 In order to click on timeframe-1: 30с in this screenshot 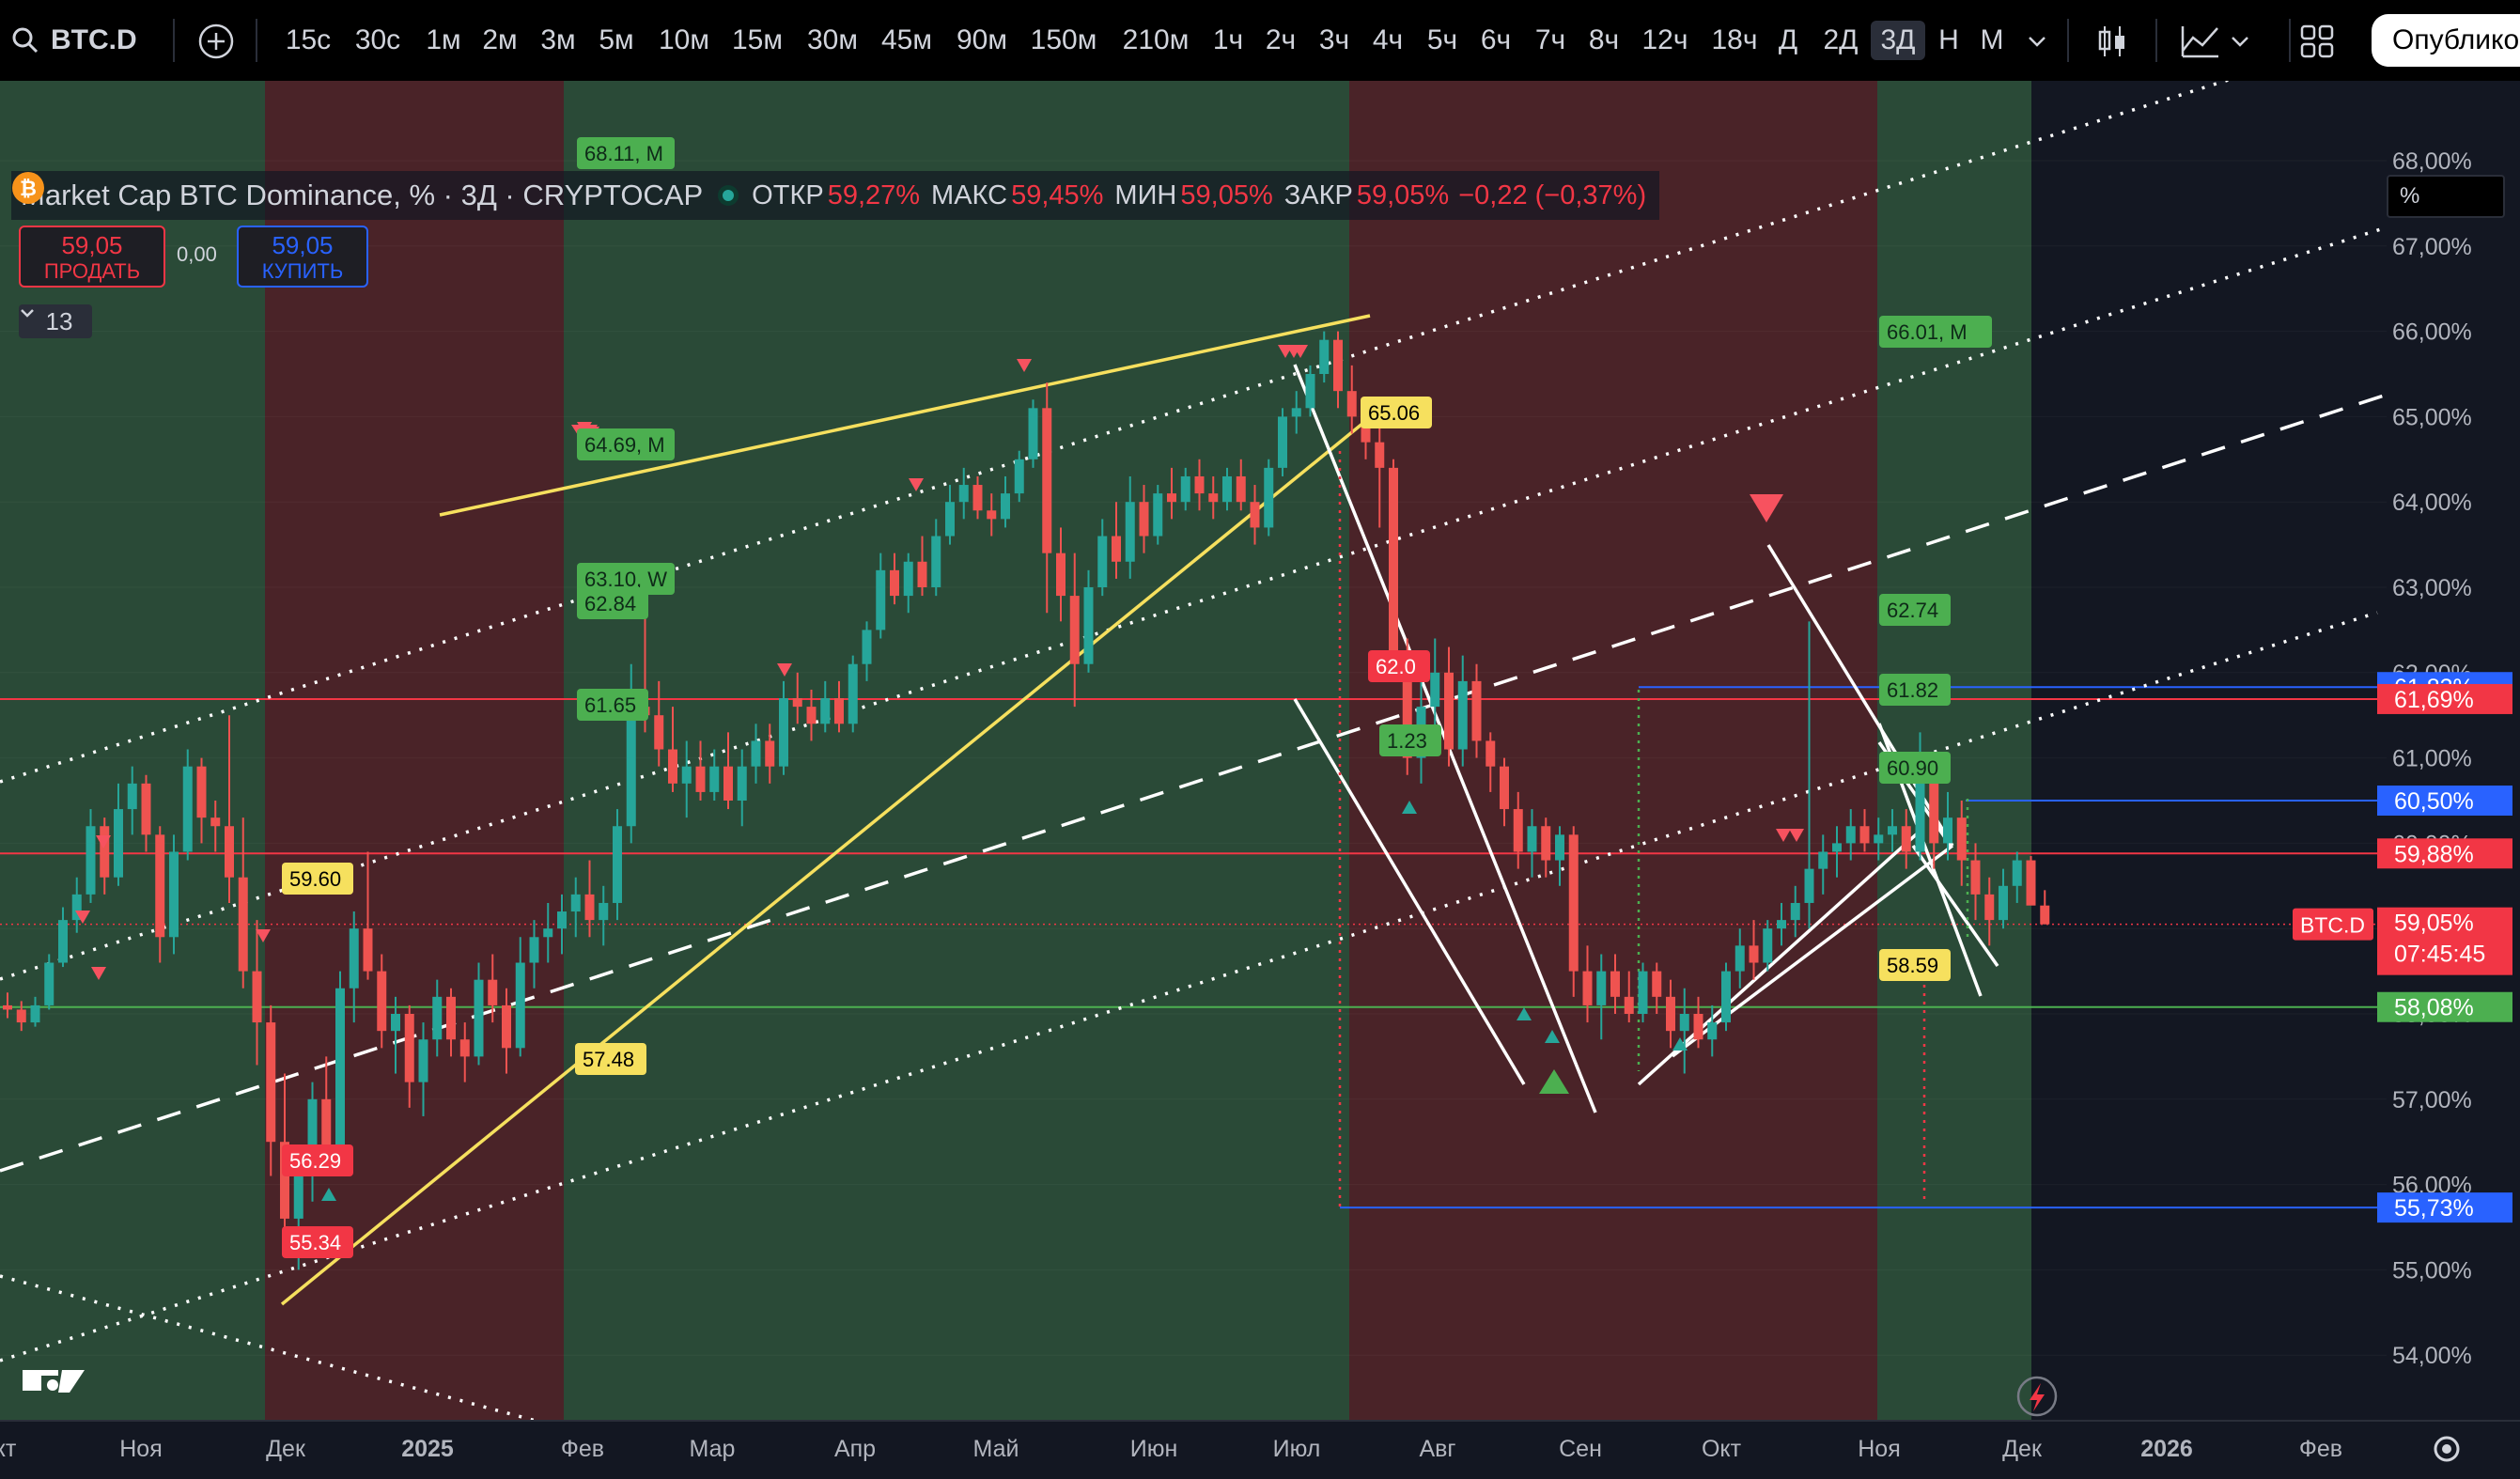, I will do `click(377, 39)`.